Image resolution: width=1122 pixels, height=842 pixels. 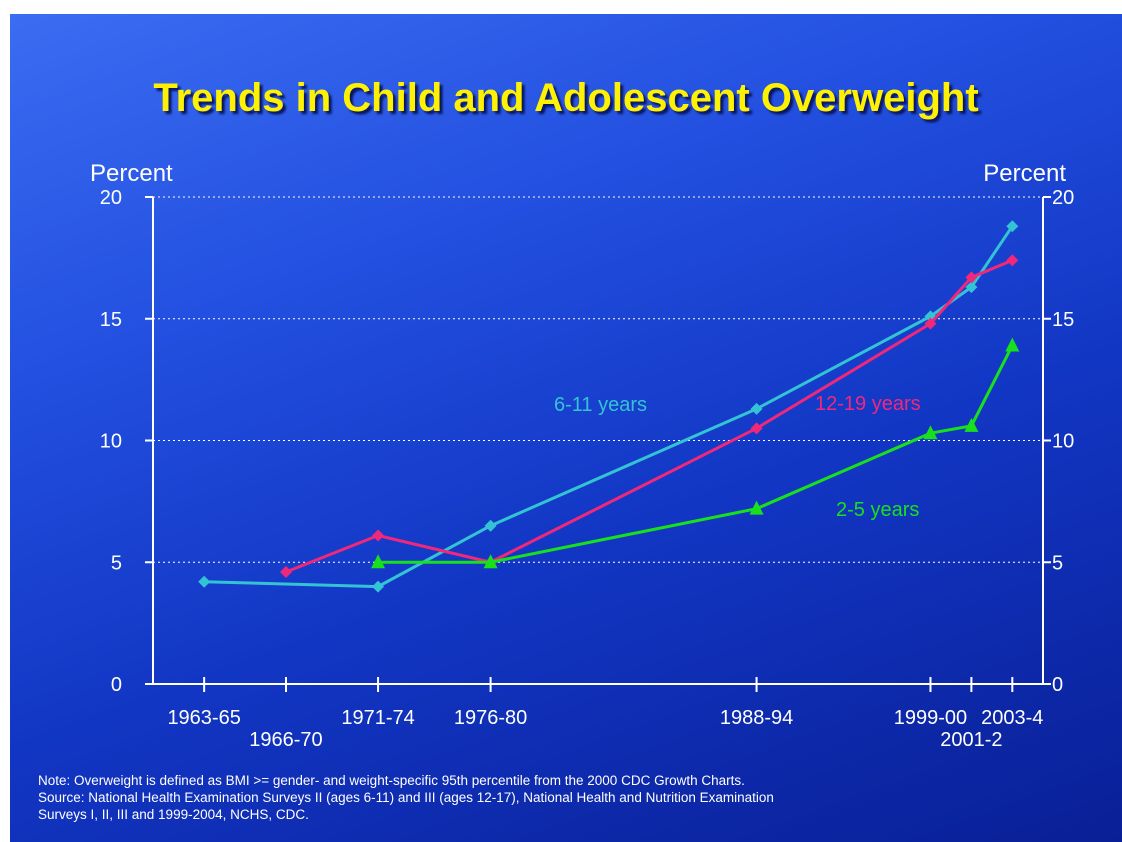 I want to click on y-tick-label-right: 15, so click(x=1063, y=320).